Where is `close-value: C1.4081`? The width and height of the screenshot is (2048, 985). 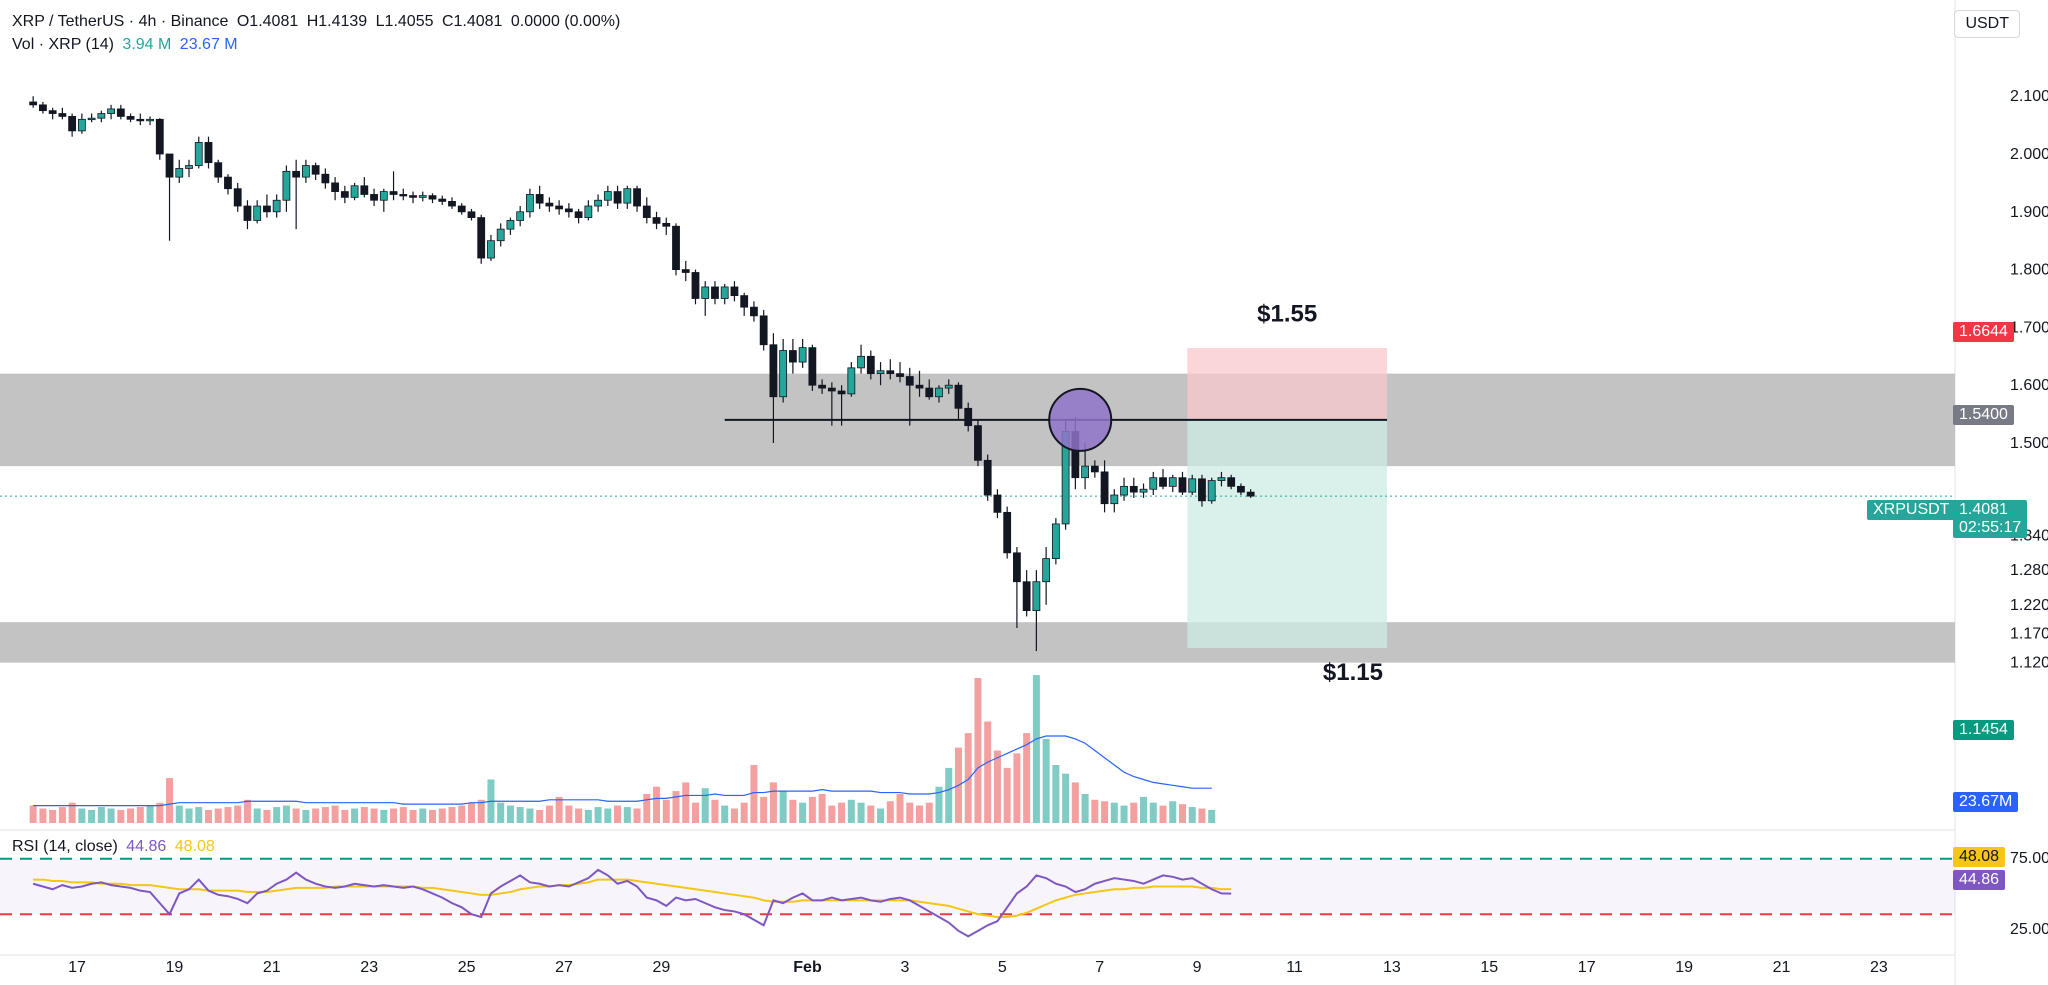
close-value: C1.4081 is located at coordinates (472, 21).